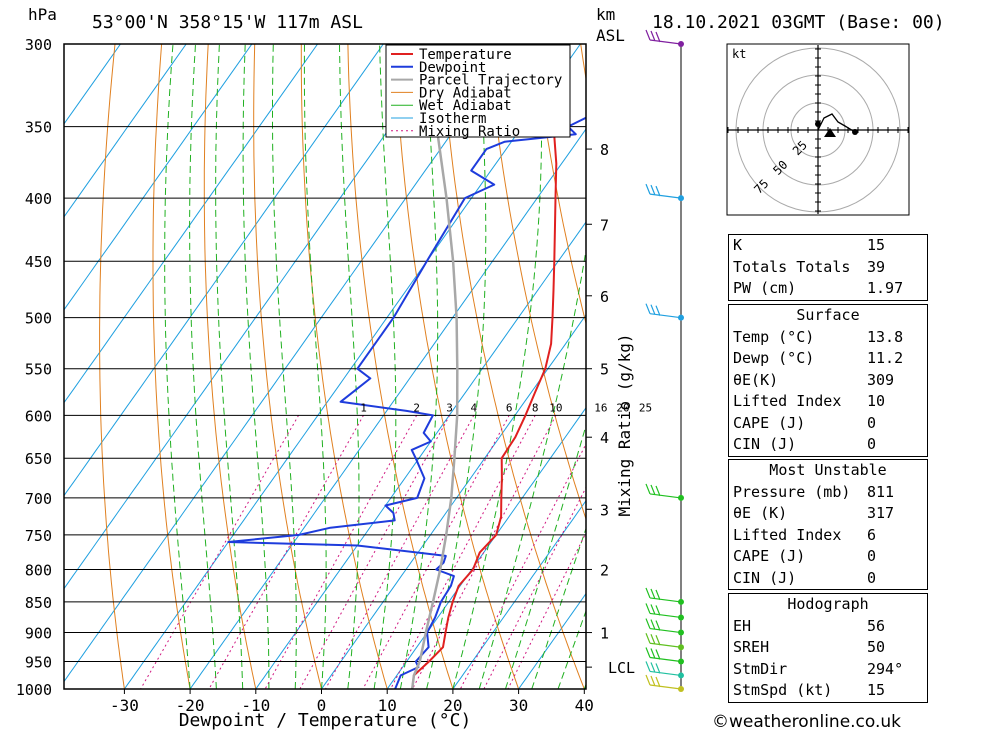 Image resolution: width=1000 pixels, height=733 pixels. What do you see at coordinates (465, 55) in the screenshot?
I see `legend-entry: Temperature` at bounding box center [465, 55].